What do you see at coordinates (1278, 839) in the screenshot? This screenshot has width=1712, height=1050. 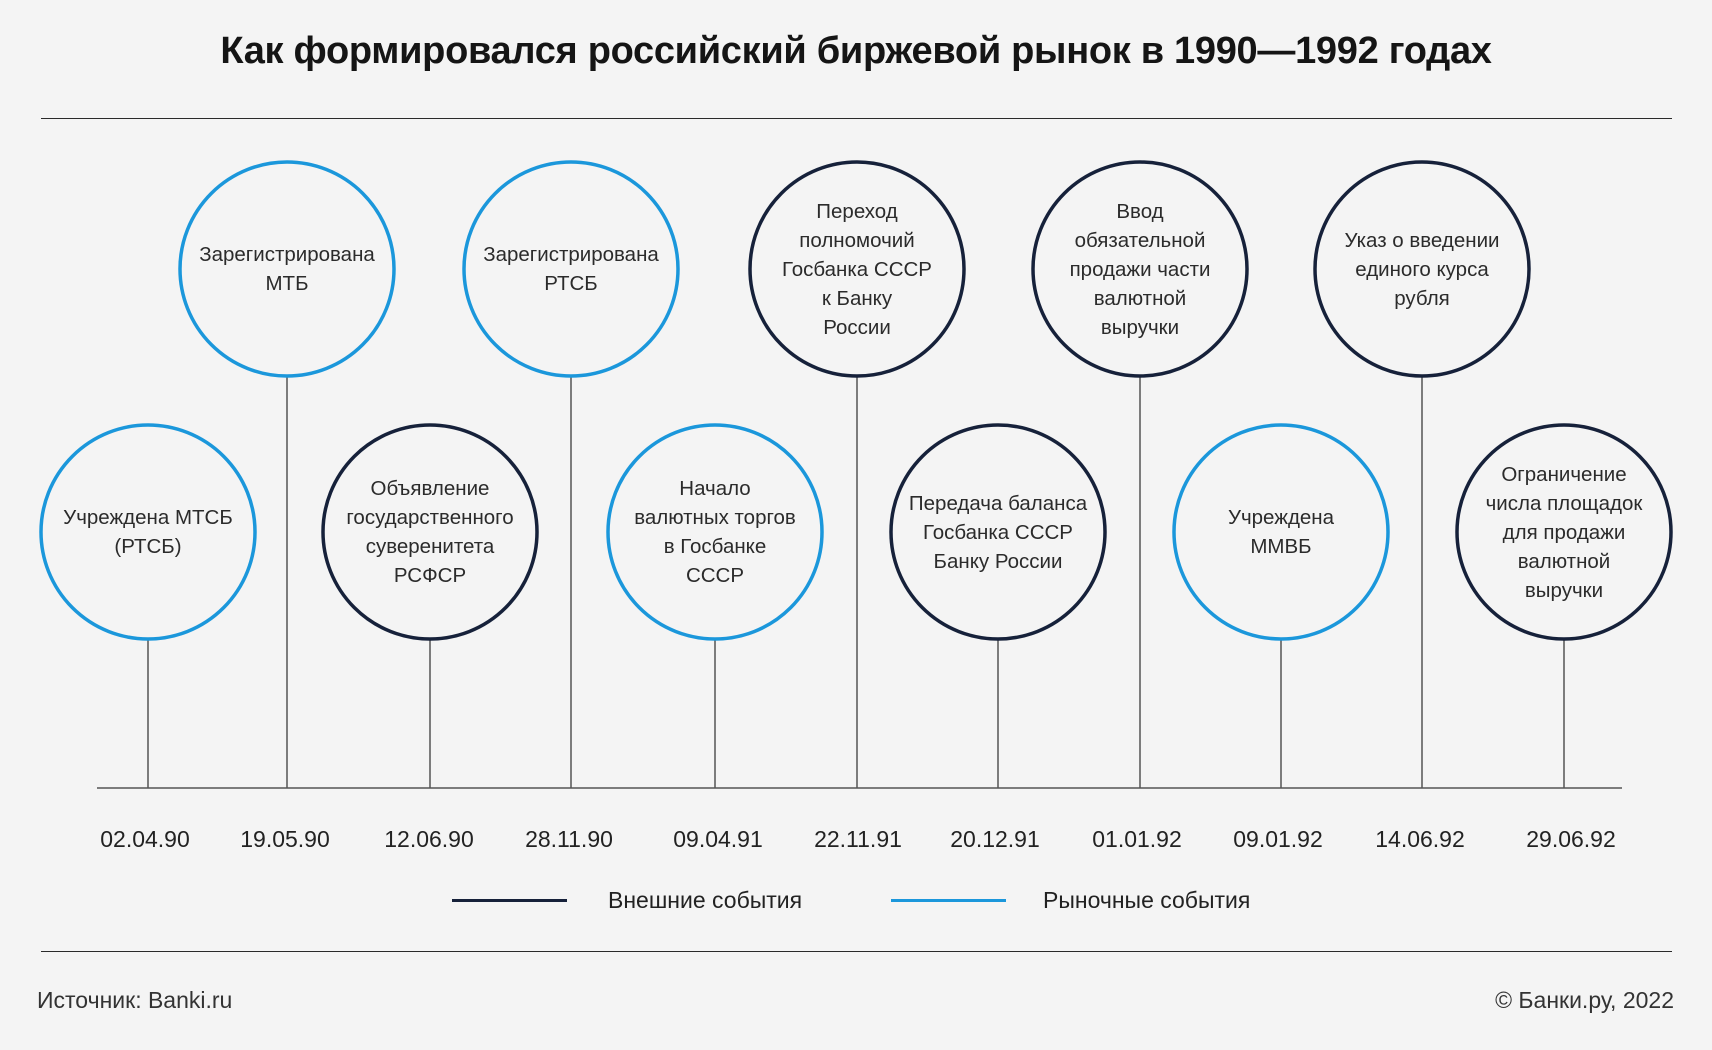 I see `event-date: 09.01.92` at bounding box center [1278, 839].